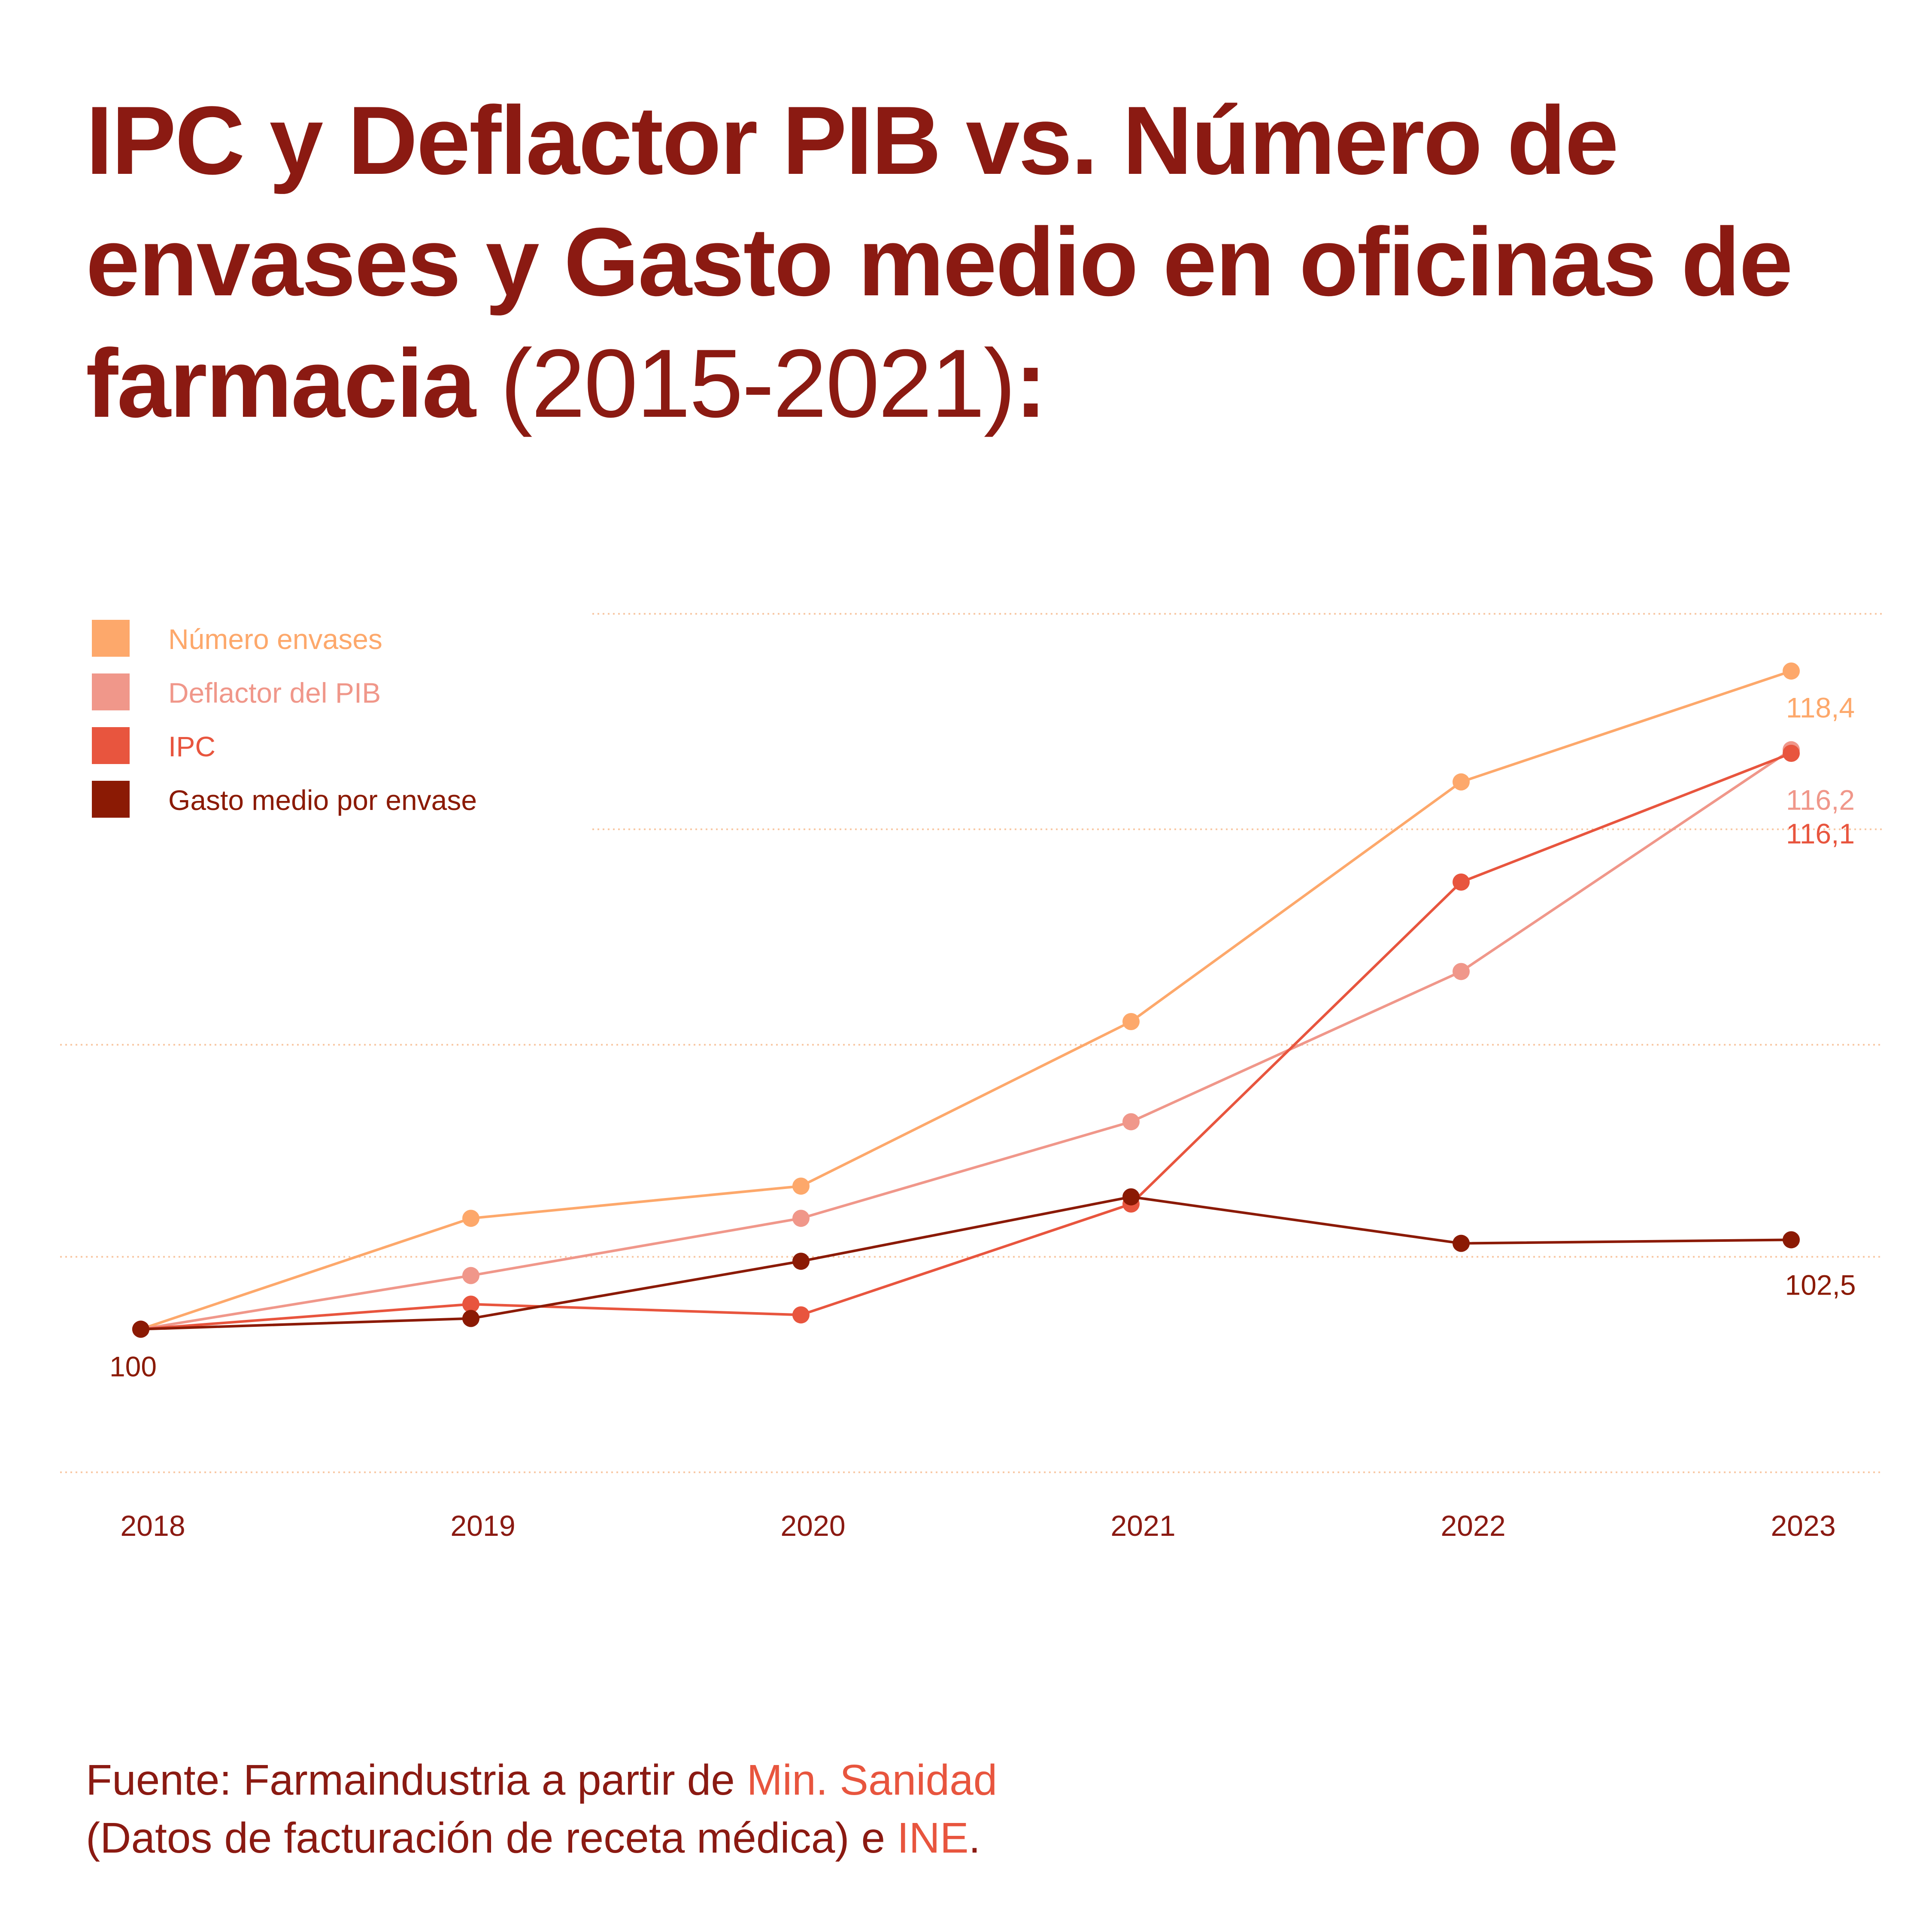 The height and width of the screenshot is (1932, 1932). What do you see at coordinates (111, 799) in the screenshot?
I see `legend-swatch-gasto-medio-por-envase` at bounding box center [111, 799].